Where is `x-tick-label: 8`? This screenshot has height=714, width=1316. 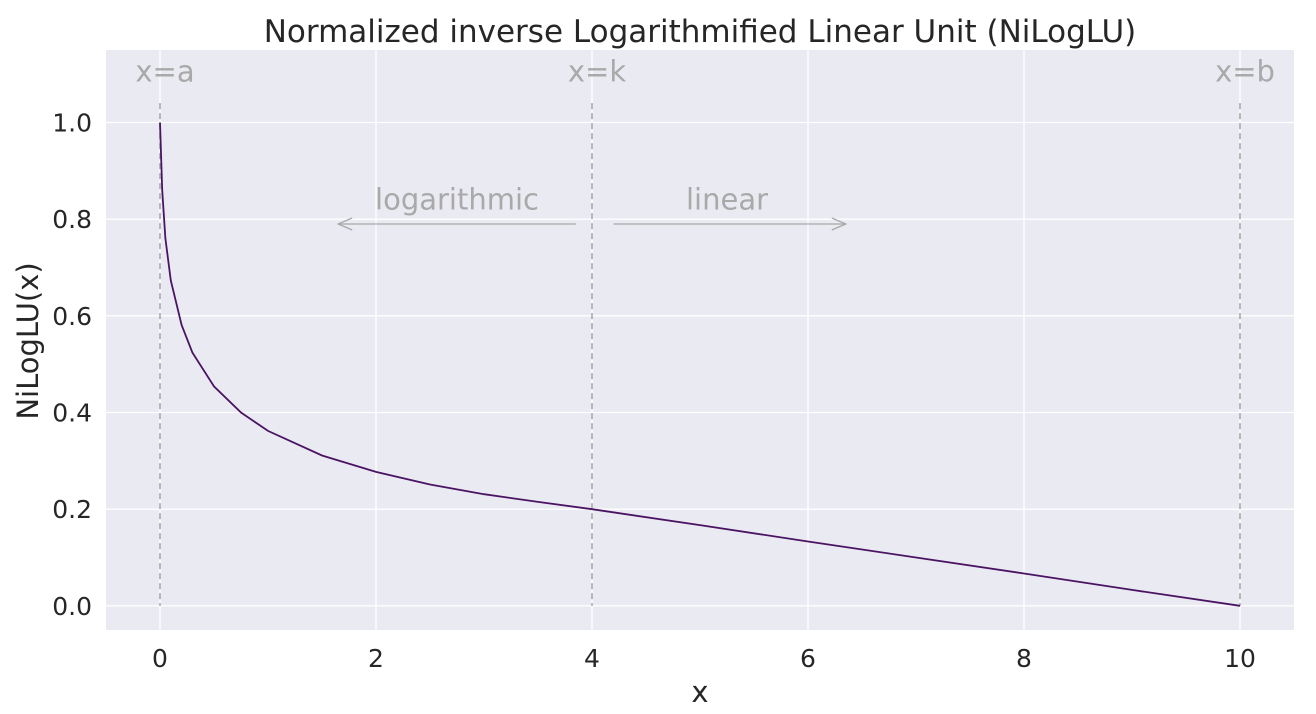
x-tick-label: 8 is located at coordinates (1024, 658).